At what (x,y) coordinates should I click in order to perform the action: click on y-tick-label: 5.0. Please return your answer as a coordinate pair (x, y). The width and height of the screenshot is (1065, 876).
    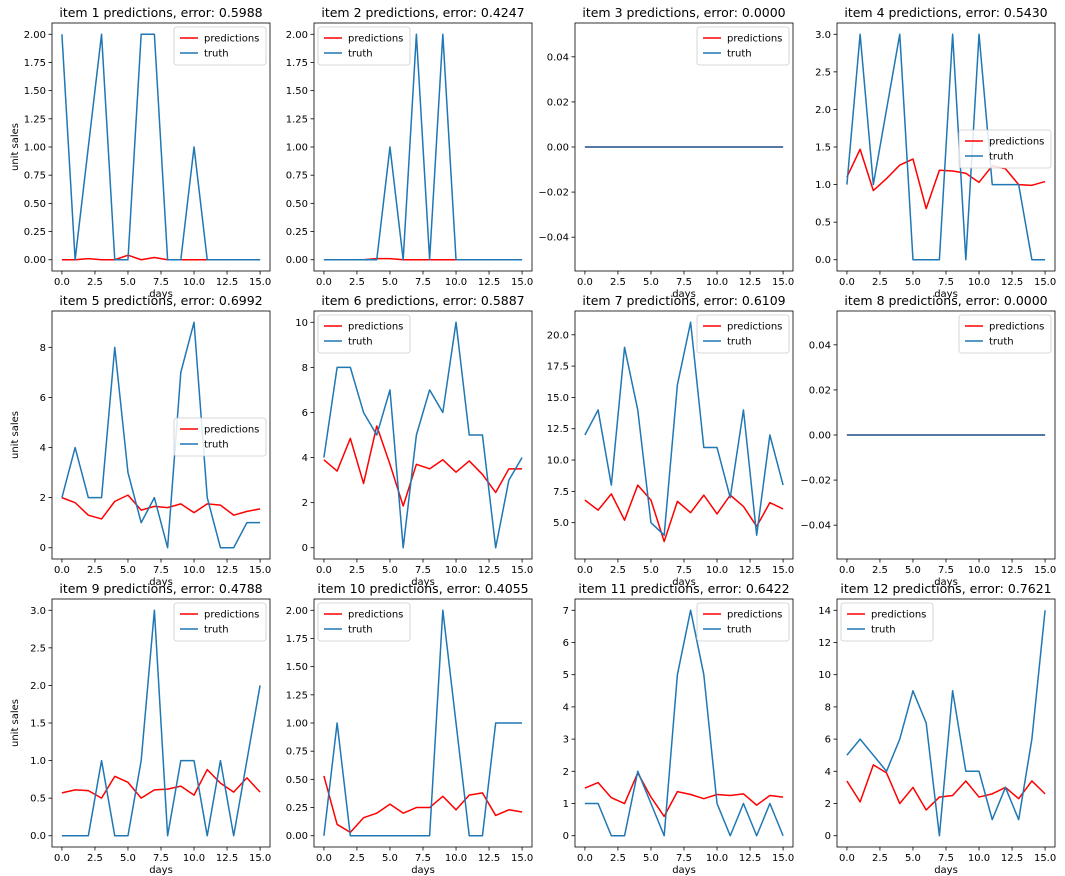
    Looking at the image, I should click on (561, 523).